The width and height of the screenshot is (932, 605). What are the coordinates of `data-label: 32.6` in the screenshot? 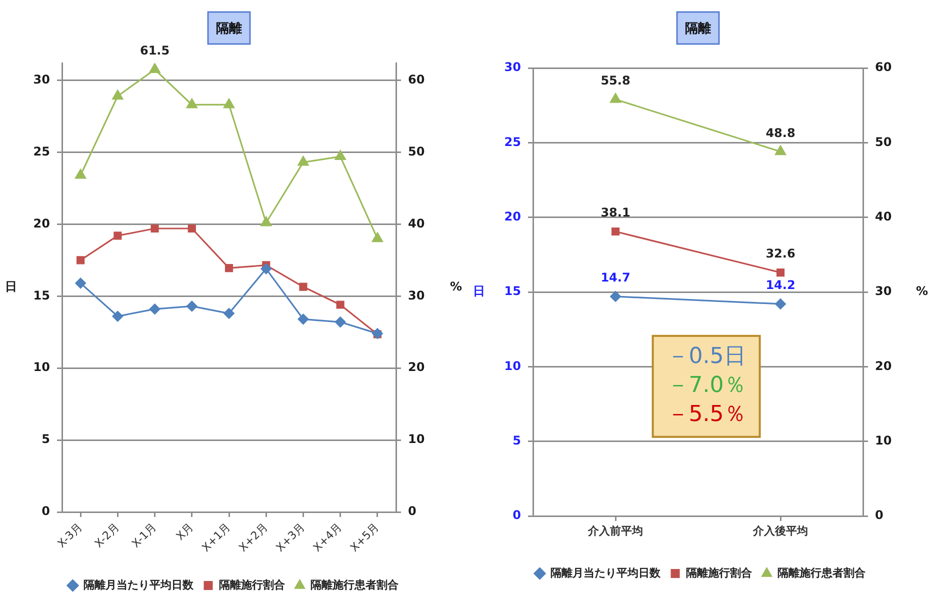 It's located at (781, 253).